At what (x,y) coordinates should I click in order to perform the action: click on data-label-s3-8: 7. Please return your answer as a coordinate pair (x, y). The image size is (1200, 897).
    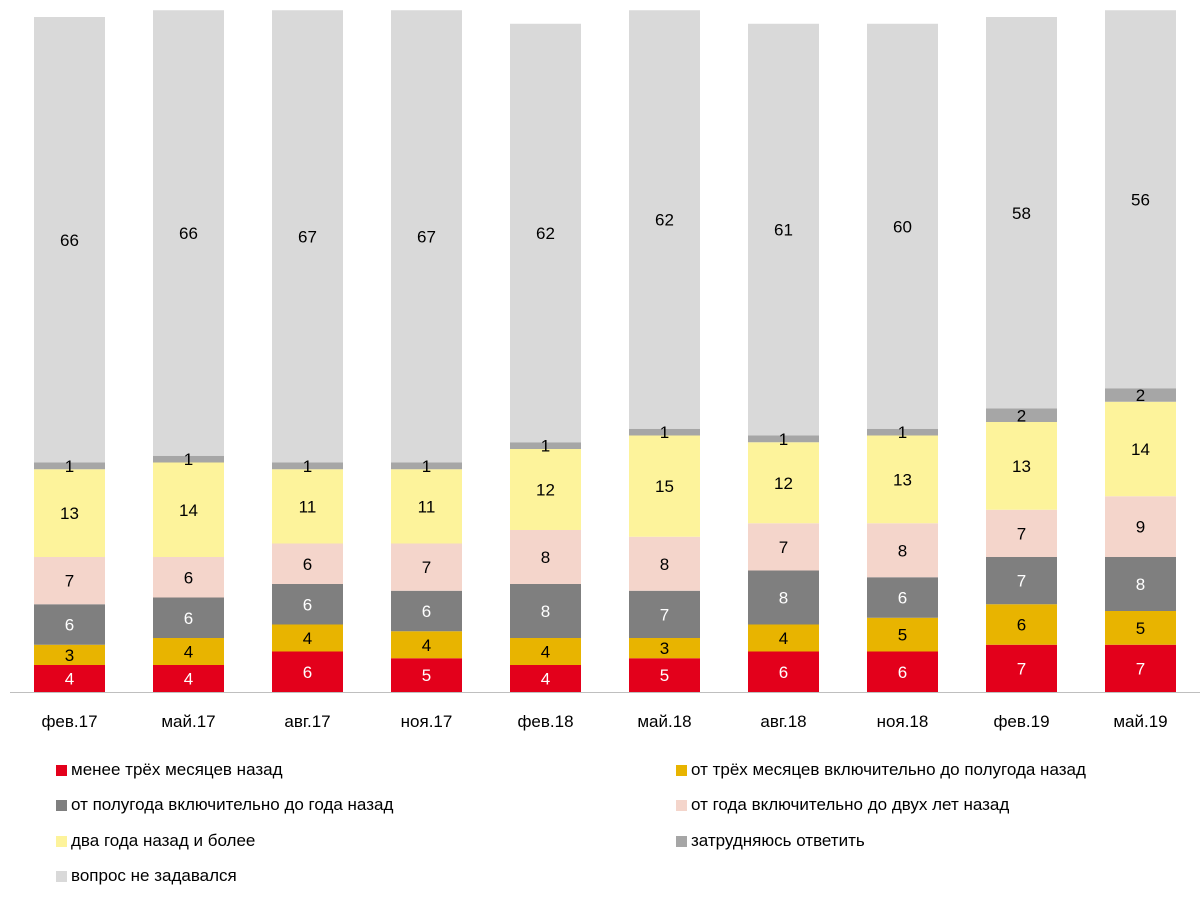
    Looking at the image, I should click on (1021, 533).